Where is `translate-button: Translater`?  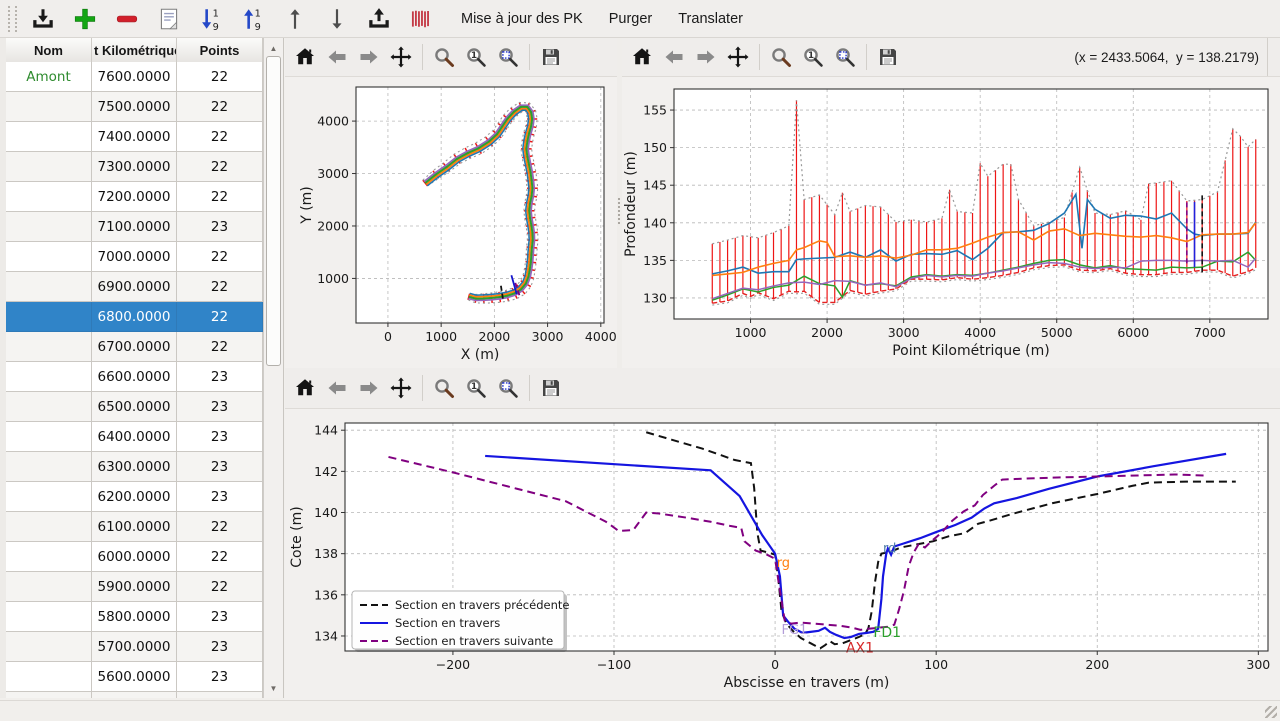
translate-button: Translater is located at coordinates (710, 19).